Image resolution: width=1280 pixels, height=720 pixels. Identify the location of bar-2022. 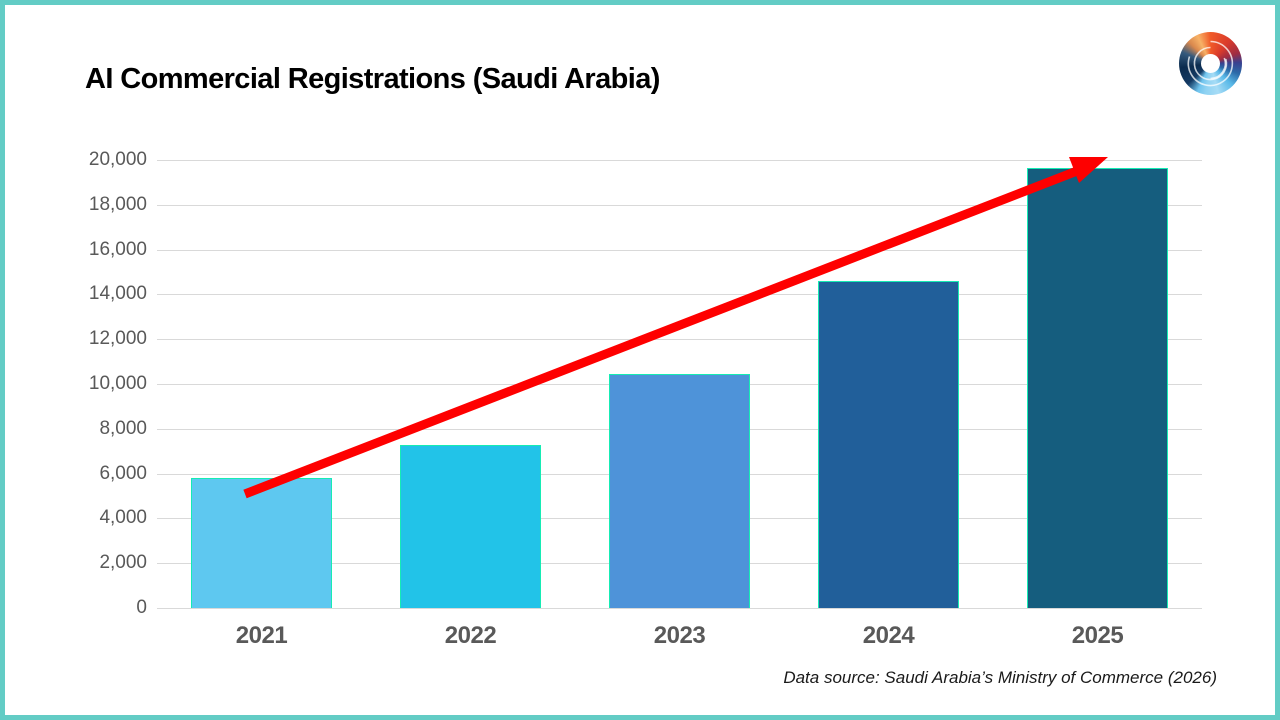
(470, 526).